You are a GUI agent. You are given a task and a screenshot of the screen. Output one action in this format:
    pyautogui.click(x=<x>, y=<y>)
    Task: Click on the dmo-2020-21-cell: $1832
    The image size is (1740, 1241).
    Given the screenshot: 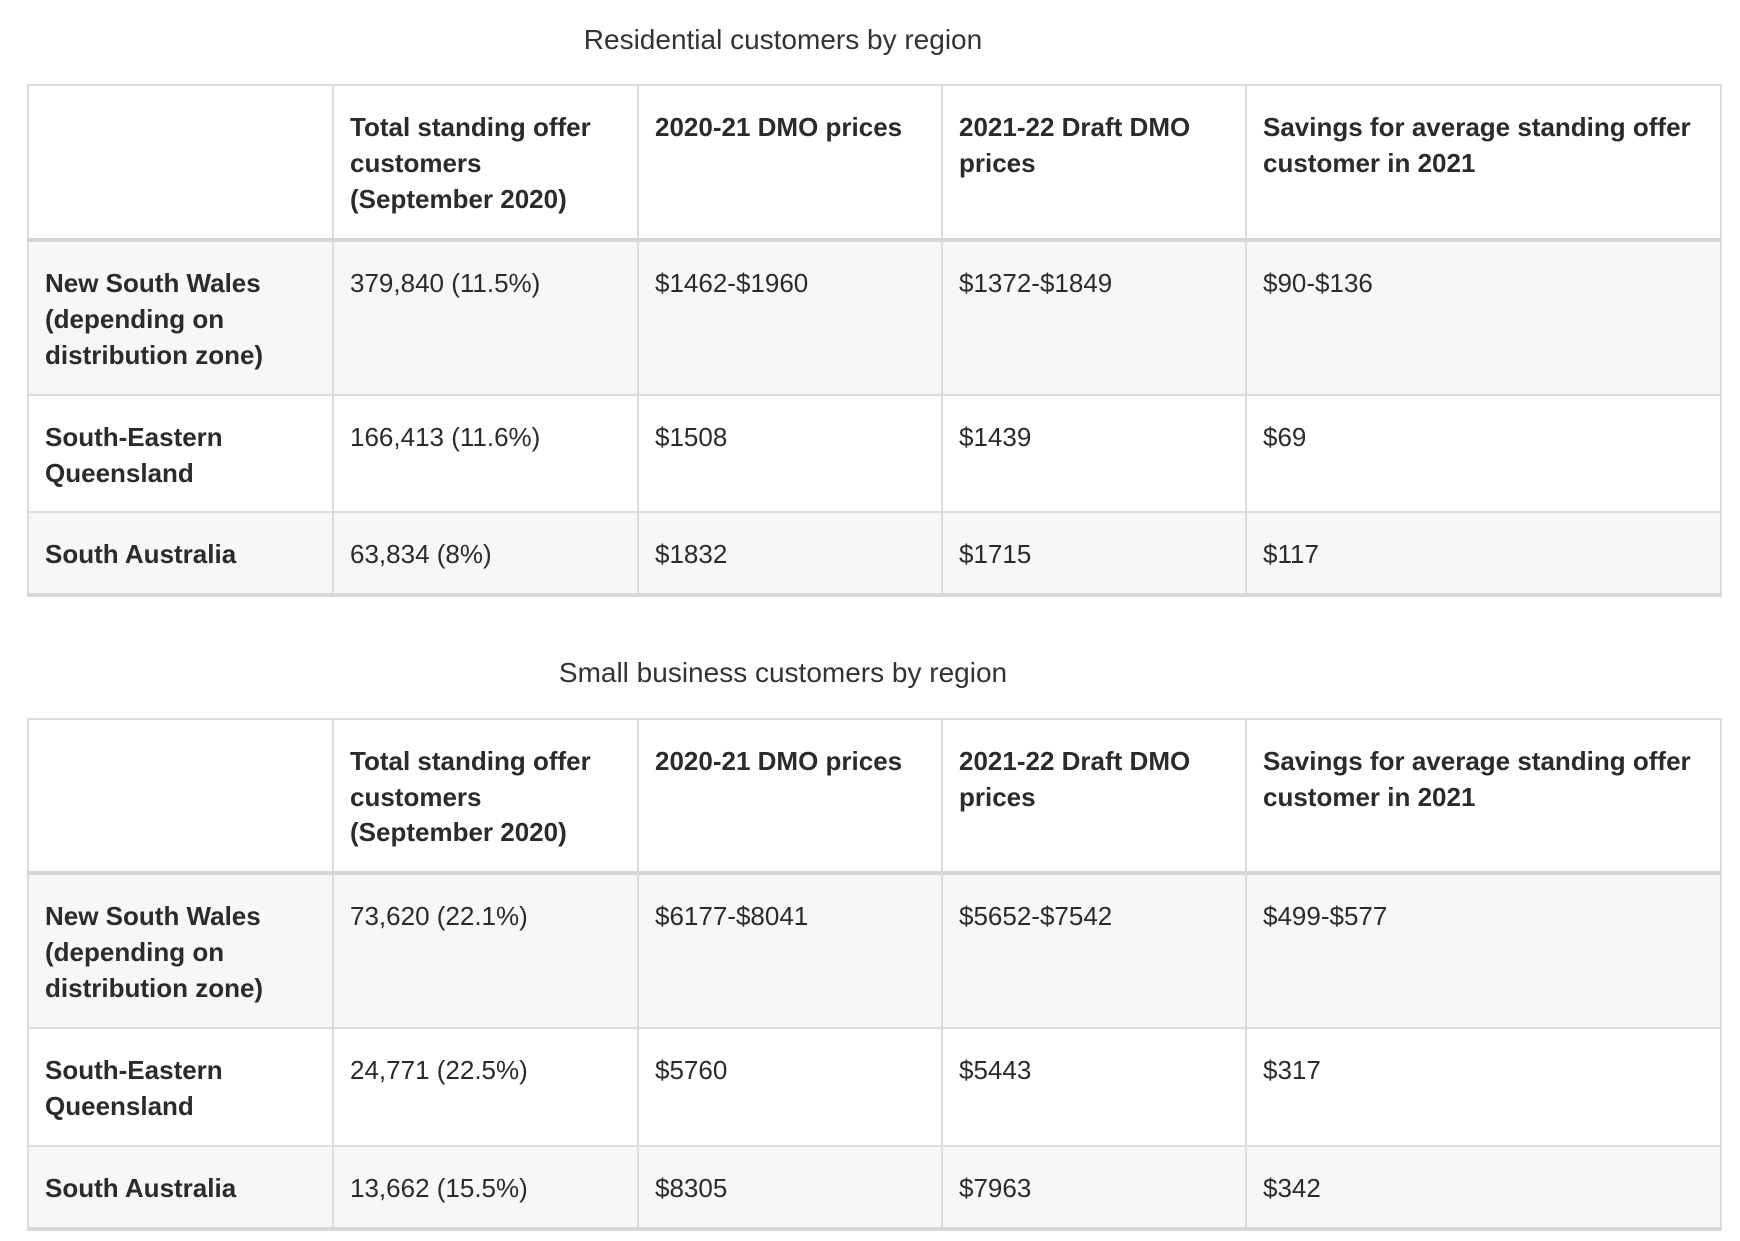 What is the action you would take?
    pyautogui.click(x=790, y=554)
    